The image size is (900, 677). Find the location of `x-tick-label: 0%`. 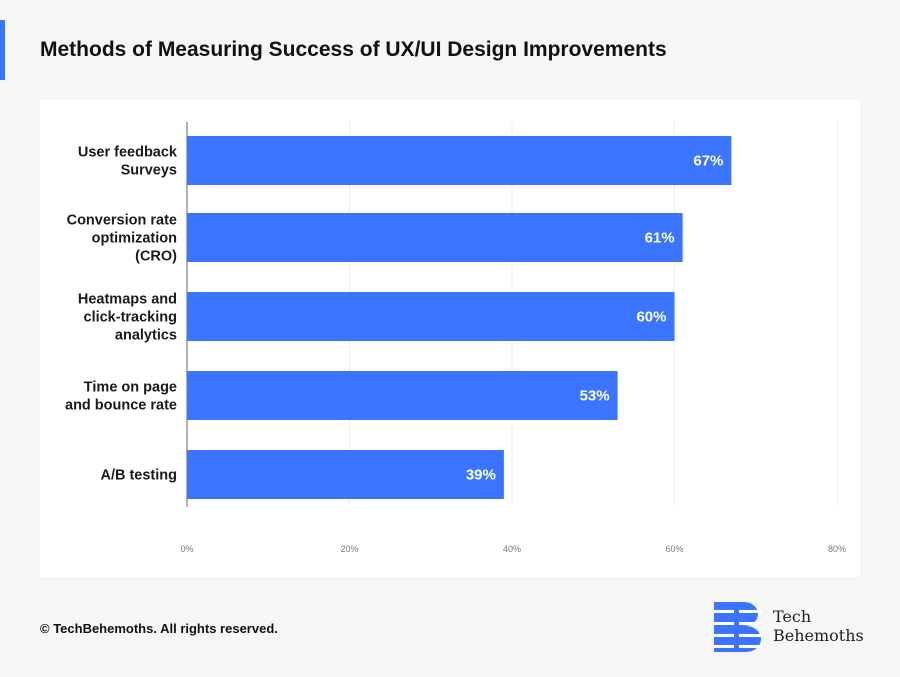

x-tick-label: 0% is located at coordinates (186, 549).